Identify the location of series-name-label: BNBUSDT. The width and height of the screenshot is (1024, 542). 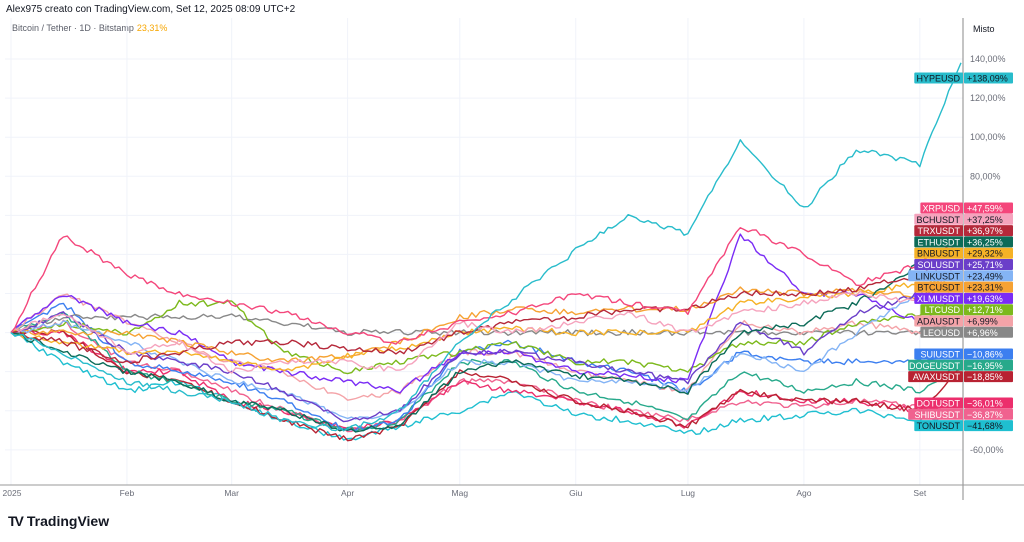
(939, 254).